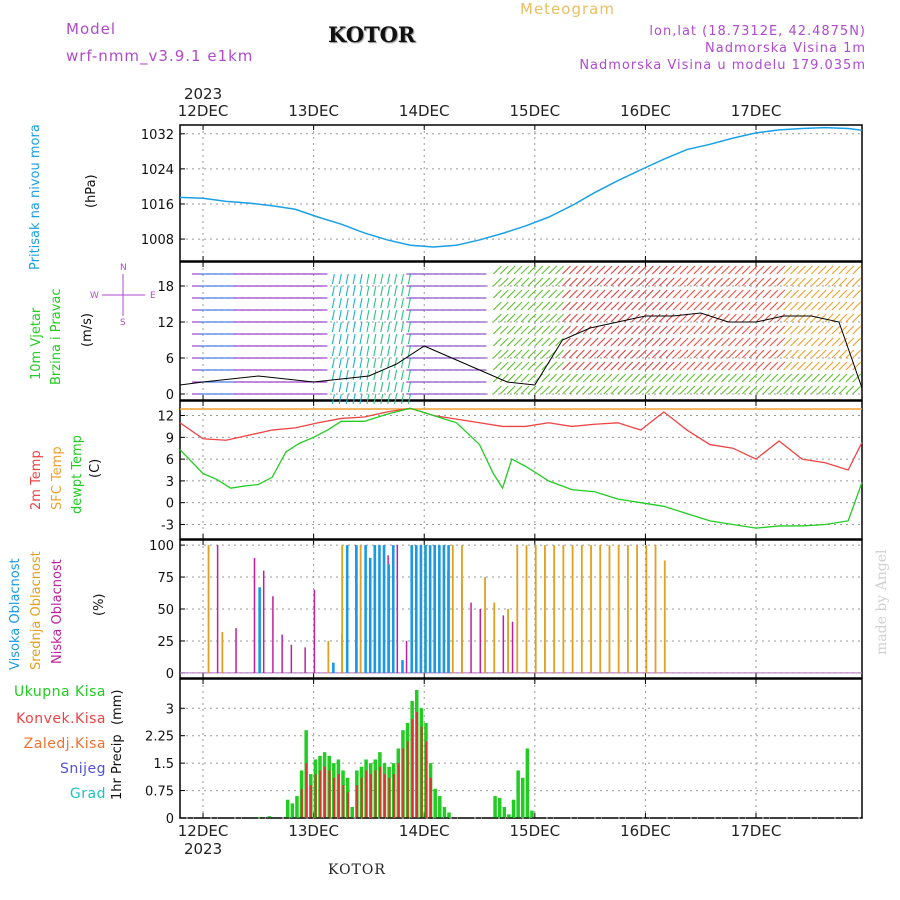  Describe the element at coordinates (165, 642) in the screenshot. I see `y-tick-label: 25` at that location.